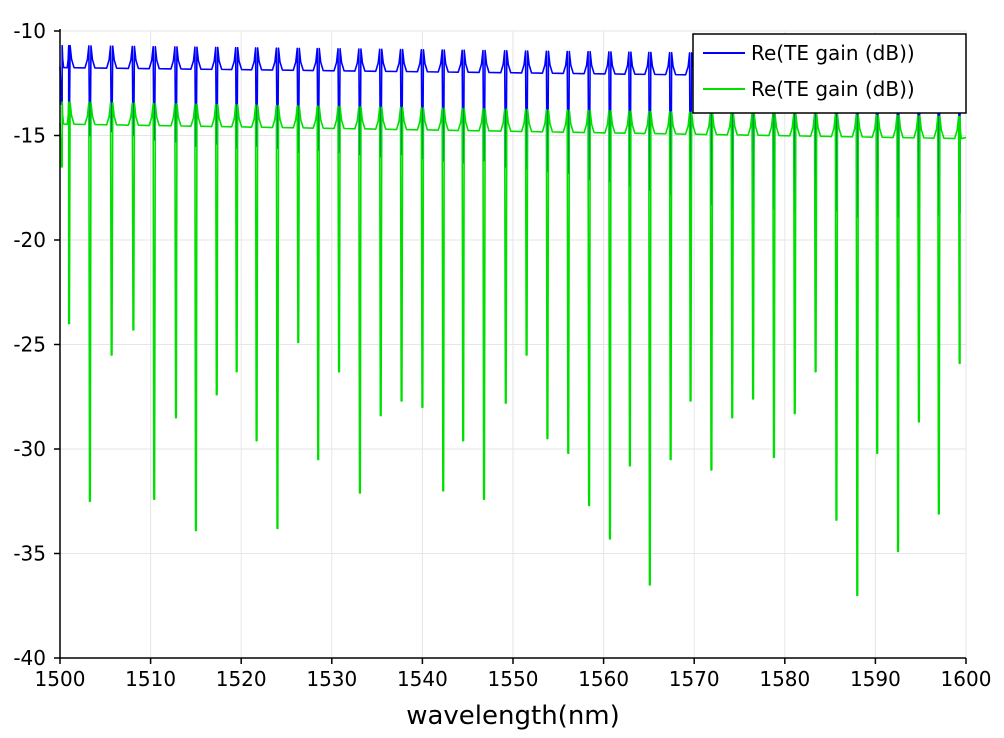 The image size is (1004, 738). What do you see at coordinates (875, 679) in the screenshot?
I see `x-tick-label: 1590` at bounding box center [875, 679].